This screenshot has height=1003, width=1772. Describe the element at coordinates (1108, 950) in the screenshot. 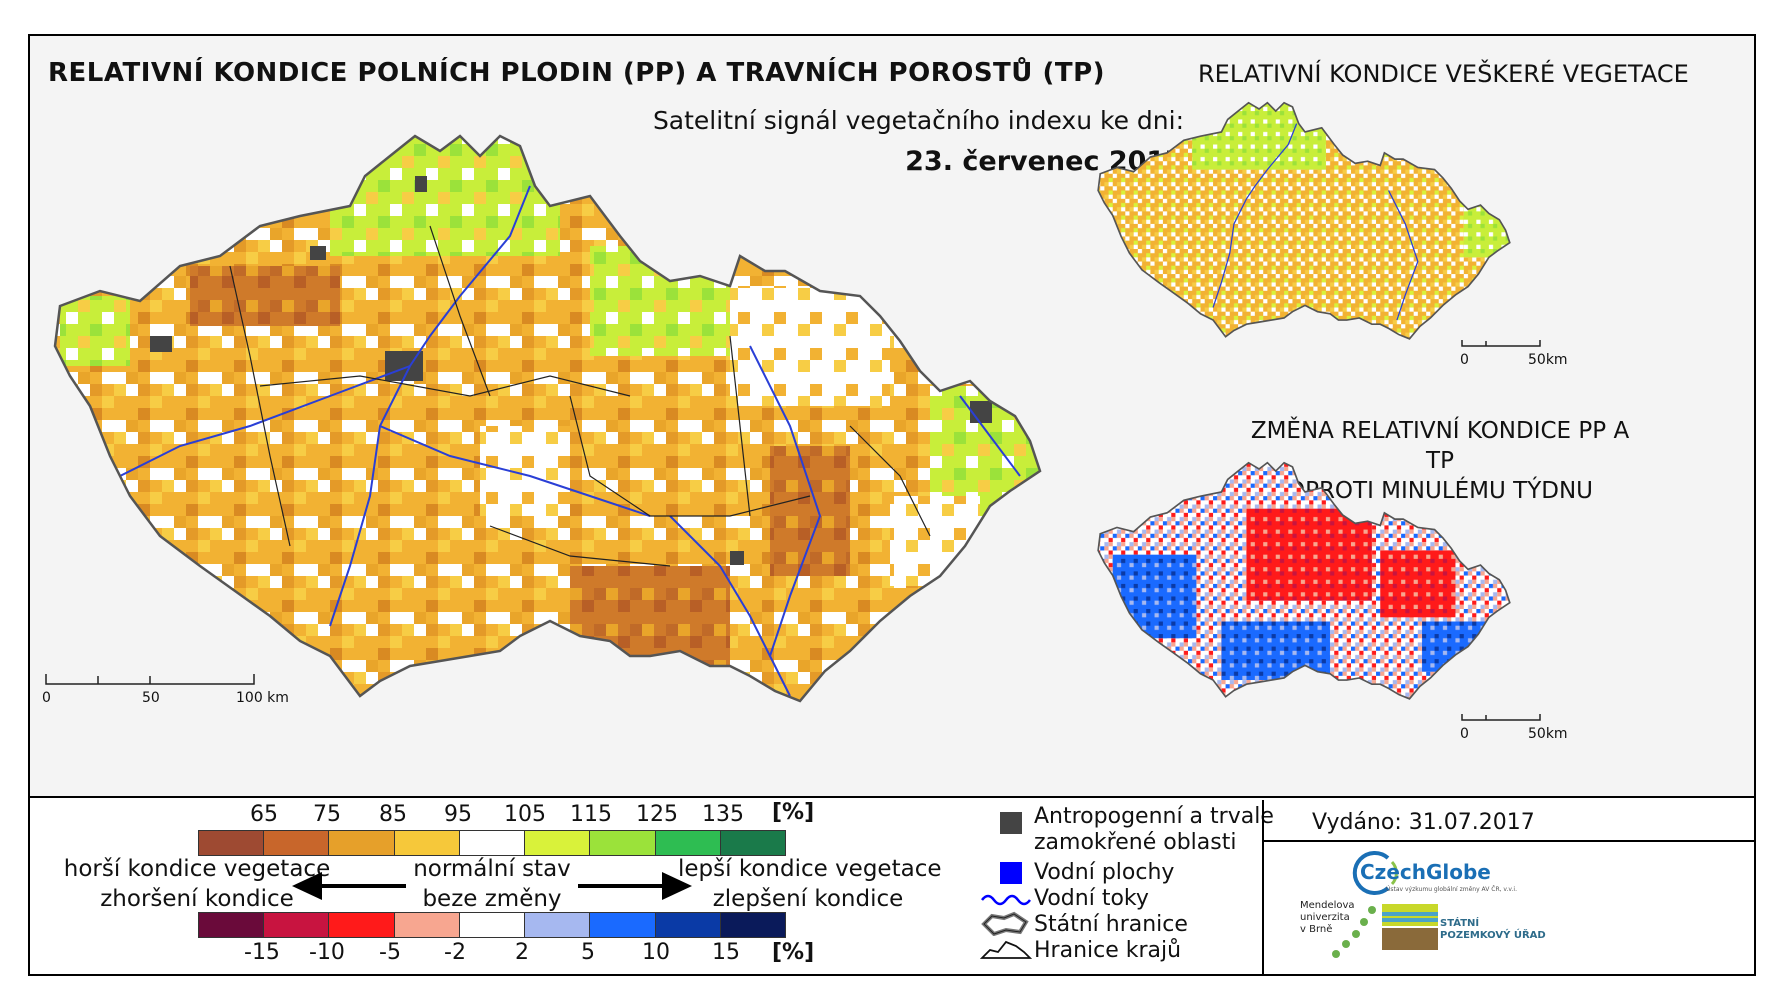

I see `region-border-label: Hranice krajů` at that location.